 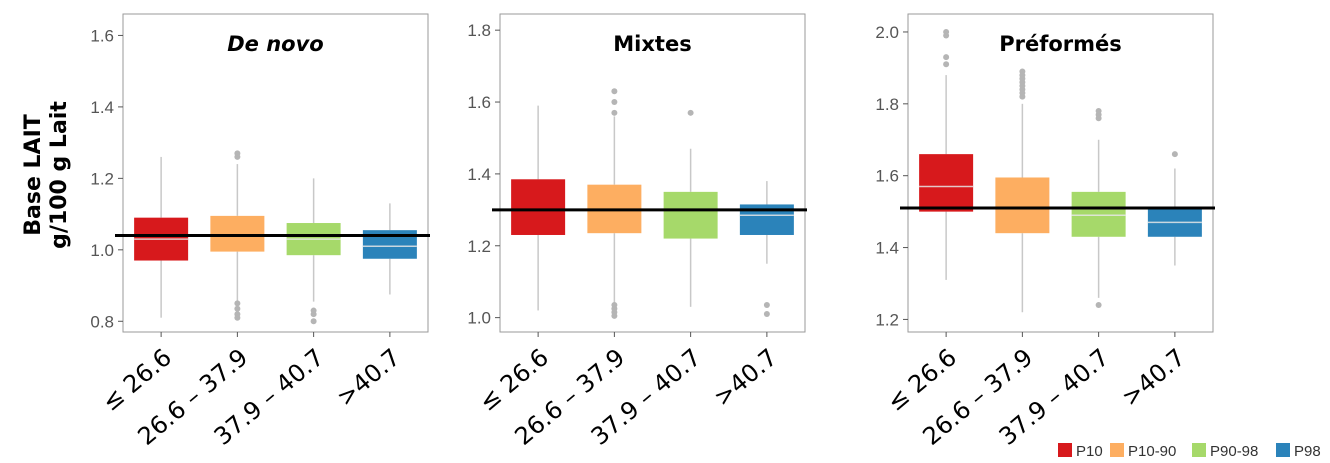 I want to click on y-tick-label: 0.8, so click(x=102, y=321).